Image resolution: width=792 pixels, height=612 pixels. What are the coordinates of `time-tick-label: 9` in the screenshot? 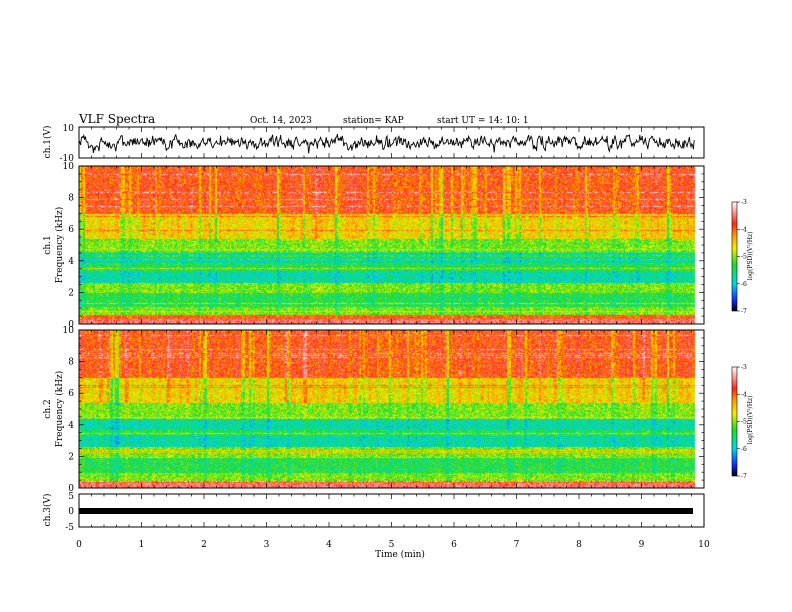 It's located at (642, 545).